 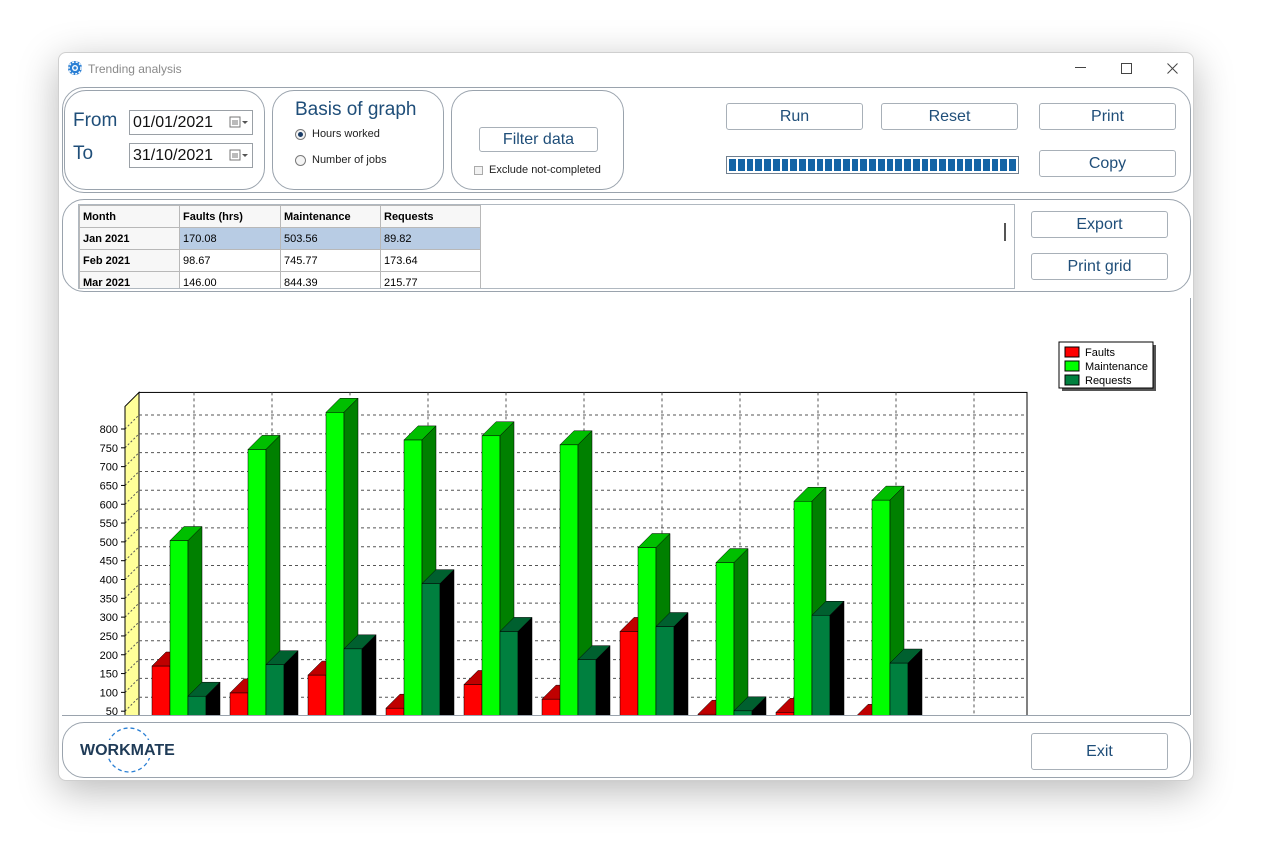 I want to click on copy-button: Copy, so click(x=1107, y=163).